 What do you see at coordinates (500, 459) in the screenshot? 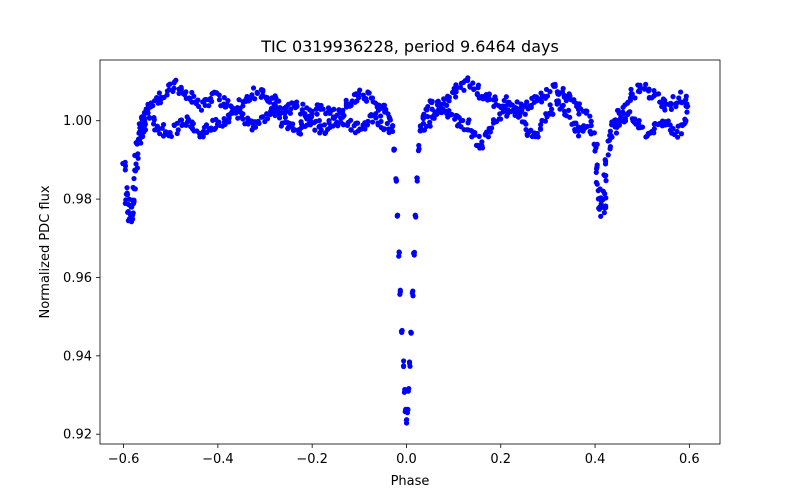
I see `x-tick-label: 0.2` at bounding box center [500, 459].